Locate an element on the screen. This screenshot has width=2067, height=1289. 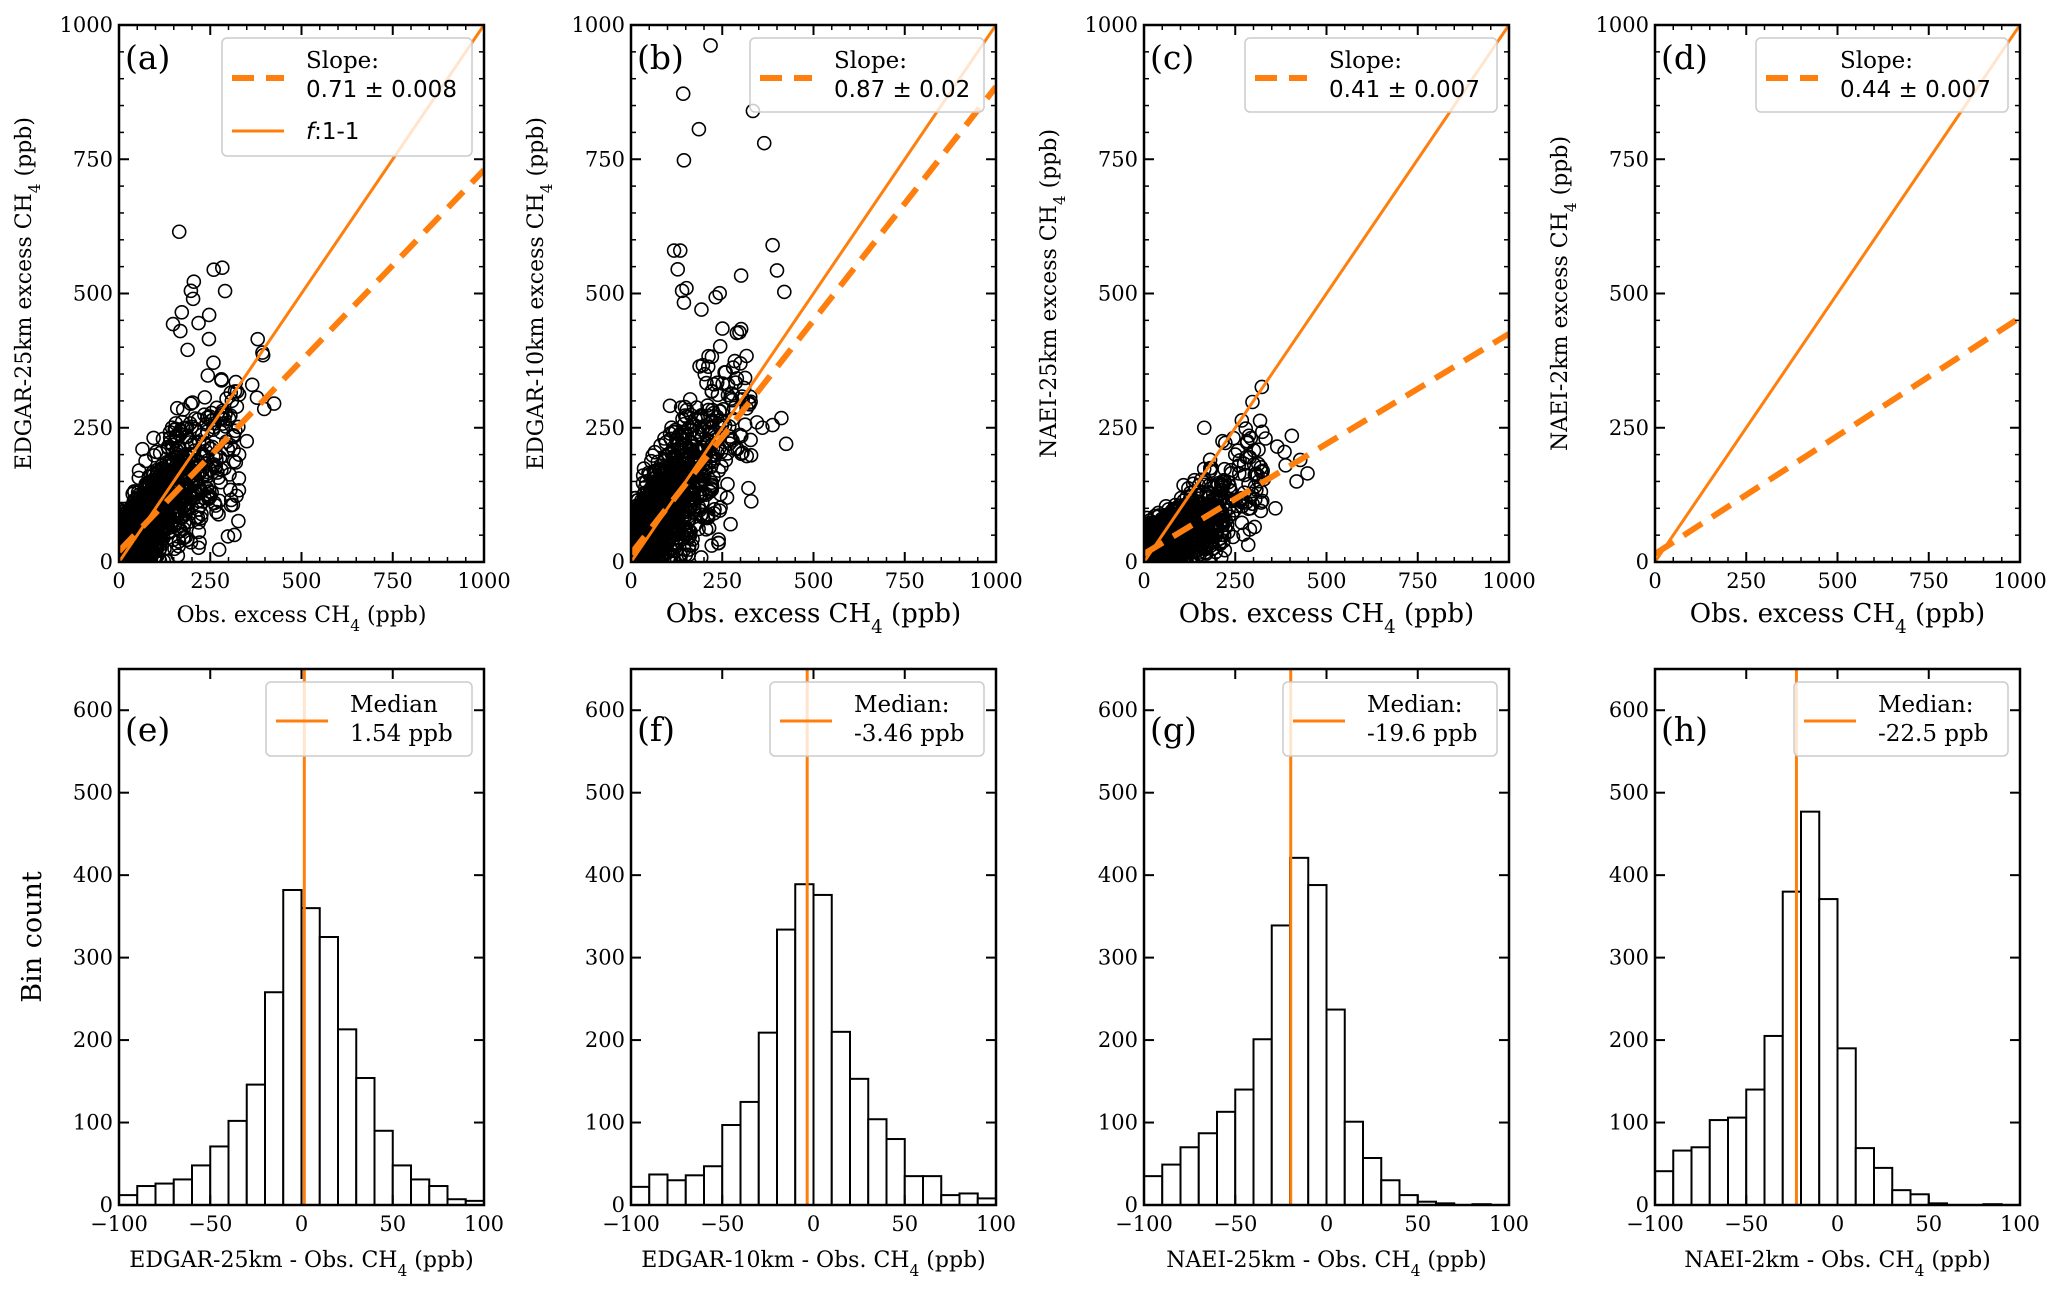
legend-label: 0.87 ± 0.02 is located at coordinates (902, 90).